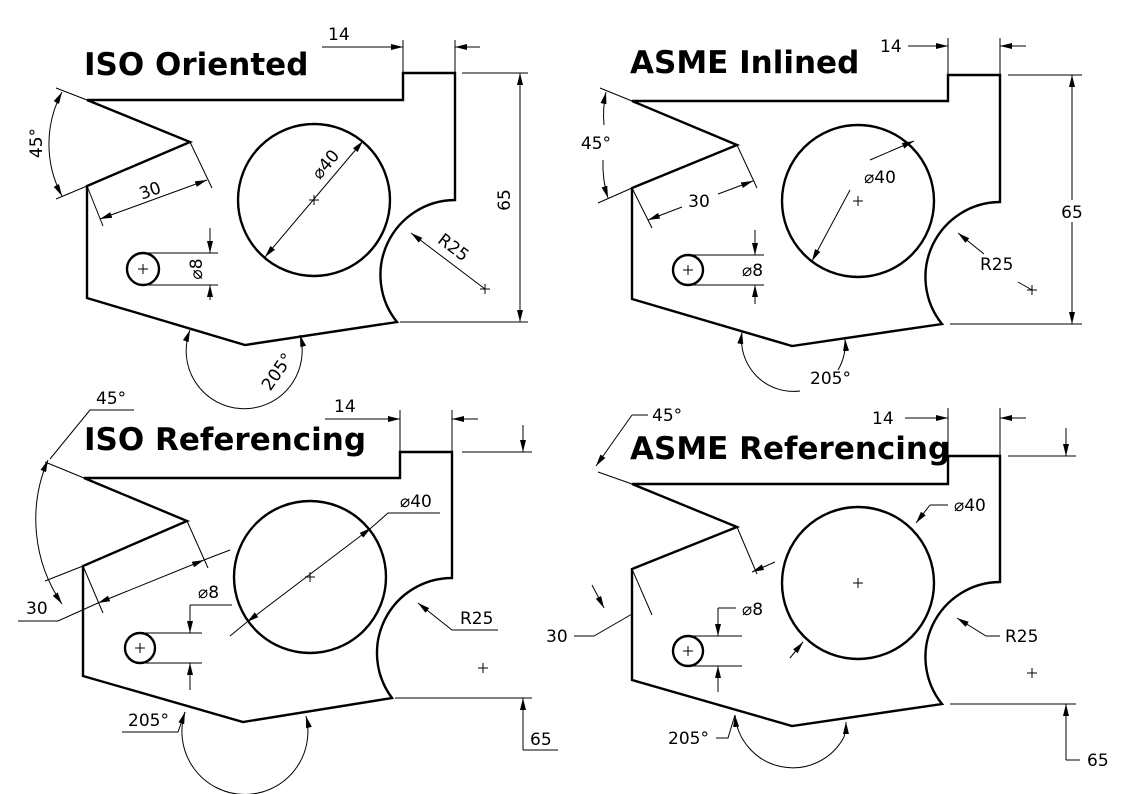 The height and width of the screenshot is (794, 1123). I want to click on panel-title: ISO Referencing, so click(225, 440).